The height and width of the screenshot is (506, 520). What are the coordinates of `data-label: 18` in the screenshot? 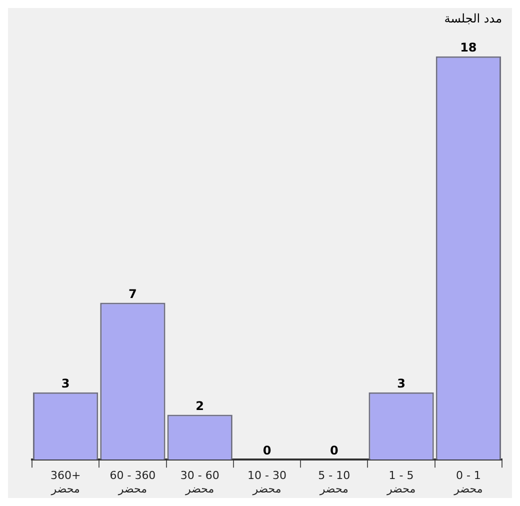 It's located at (468, 47).